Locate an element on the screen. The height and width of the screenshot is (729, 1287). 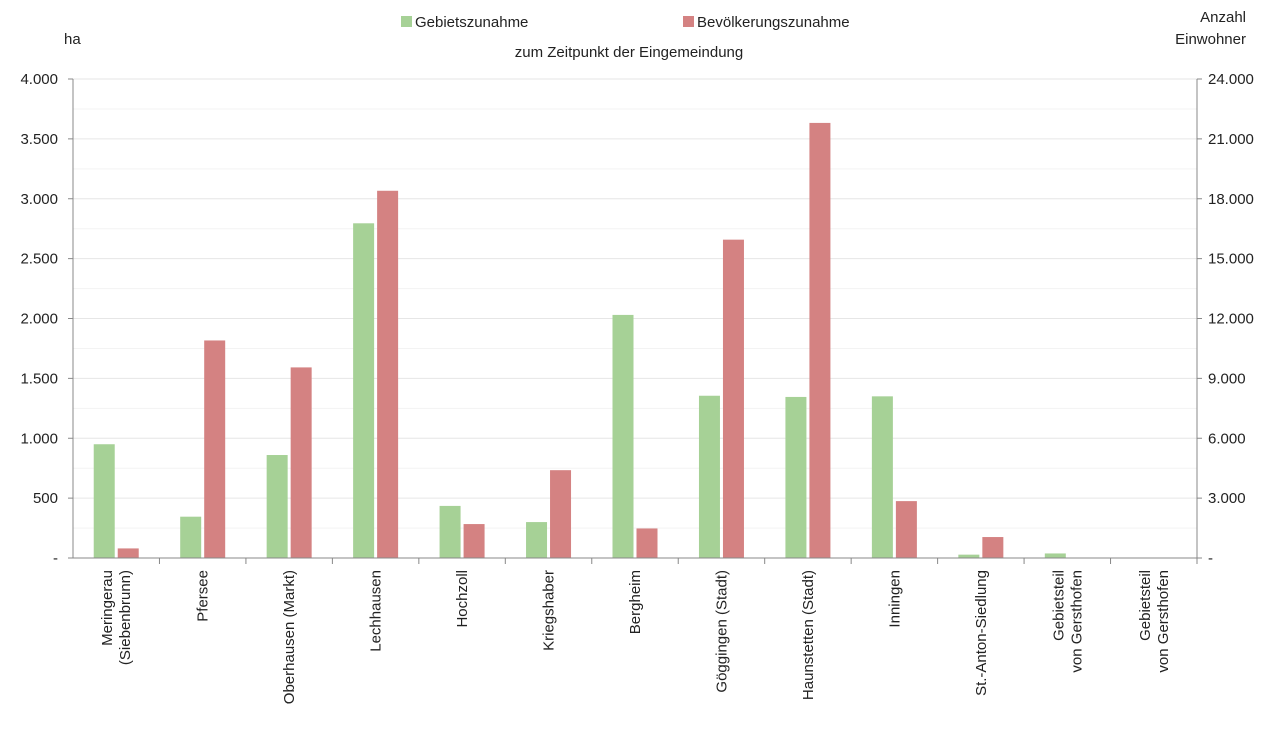
category-label: Inningen is located at coordinates (894, 599).